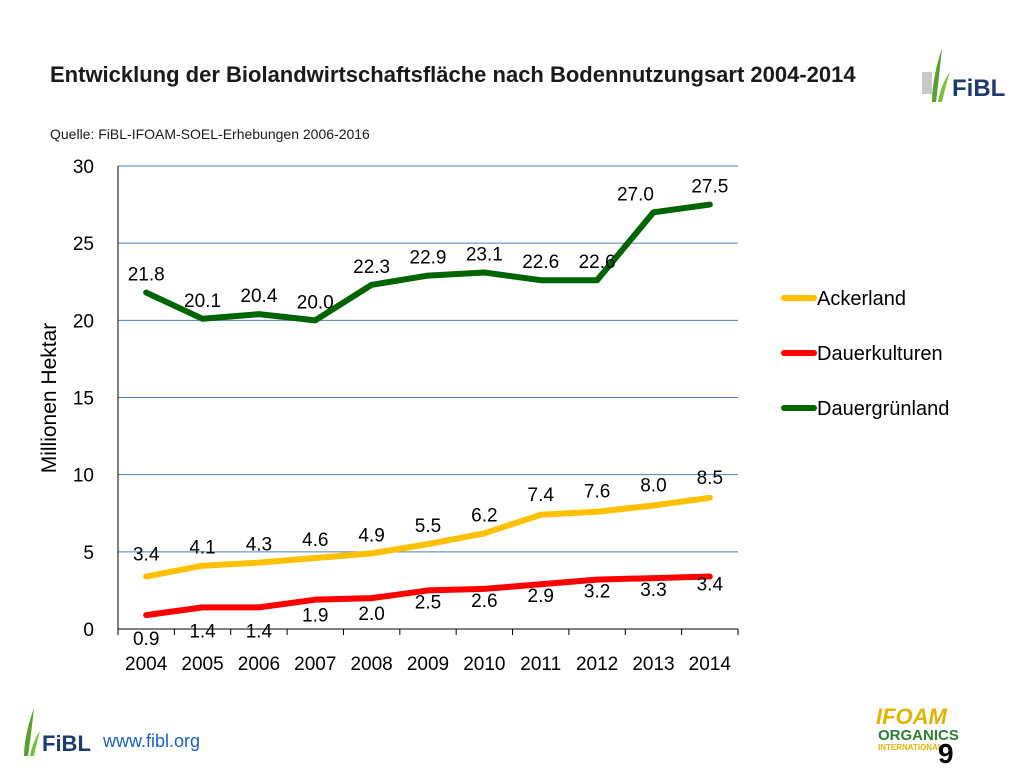  What do you see at coordinates (861, 299) in the screenshot?
I see `legend-label: Ackerland` at bounding box center [861, 299].